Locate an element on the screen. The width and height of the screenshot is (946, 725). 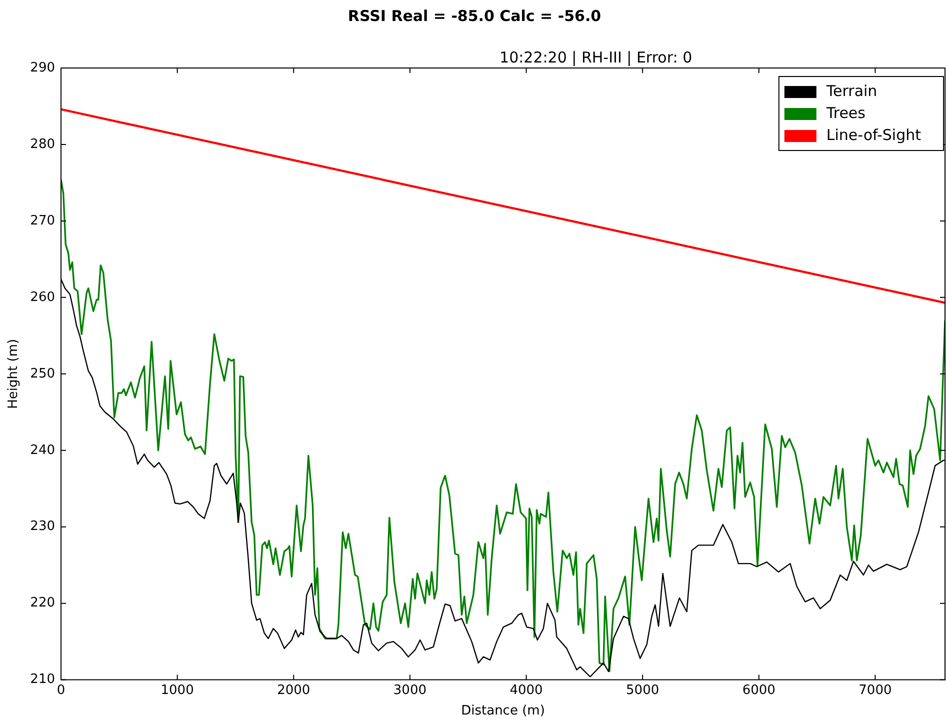
chart-subtitle: 10:22:20 | RH-III | Error: 0 is located at coordinates (596, 57).